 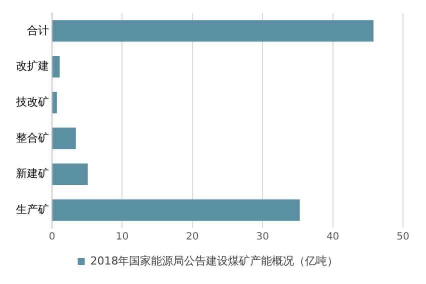 What do you see at coordinates (214, 261) in the screenshot?
I see `legend-label: 2018年国家能源局公告建设煤矿产能概况（亿吨）` at bounding box center [214, 261].